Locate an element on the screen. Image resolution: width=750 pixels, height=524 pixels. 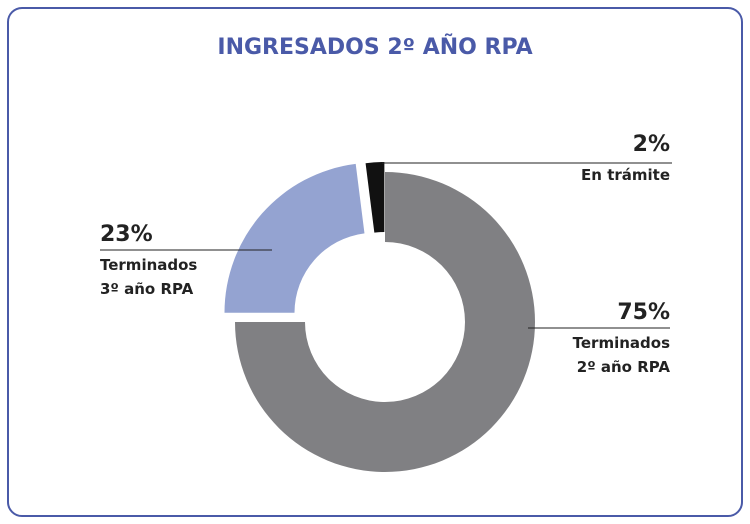
value-label: 23% is located at coordinates (126, 234).